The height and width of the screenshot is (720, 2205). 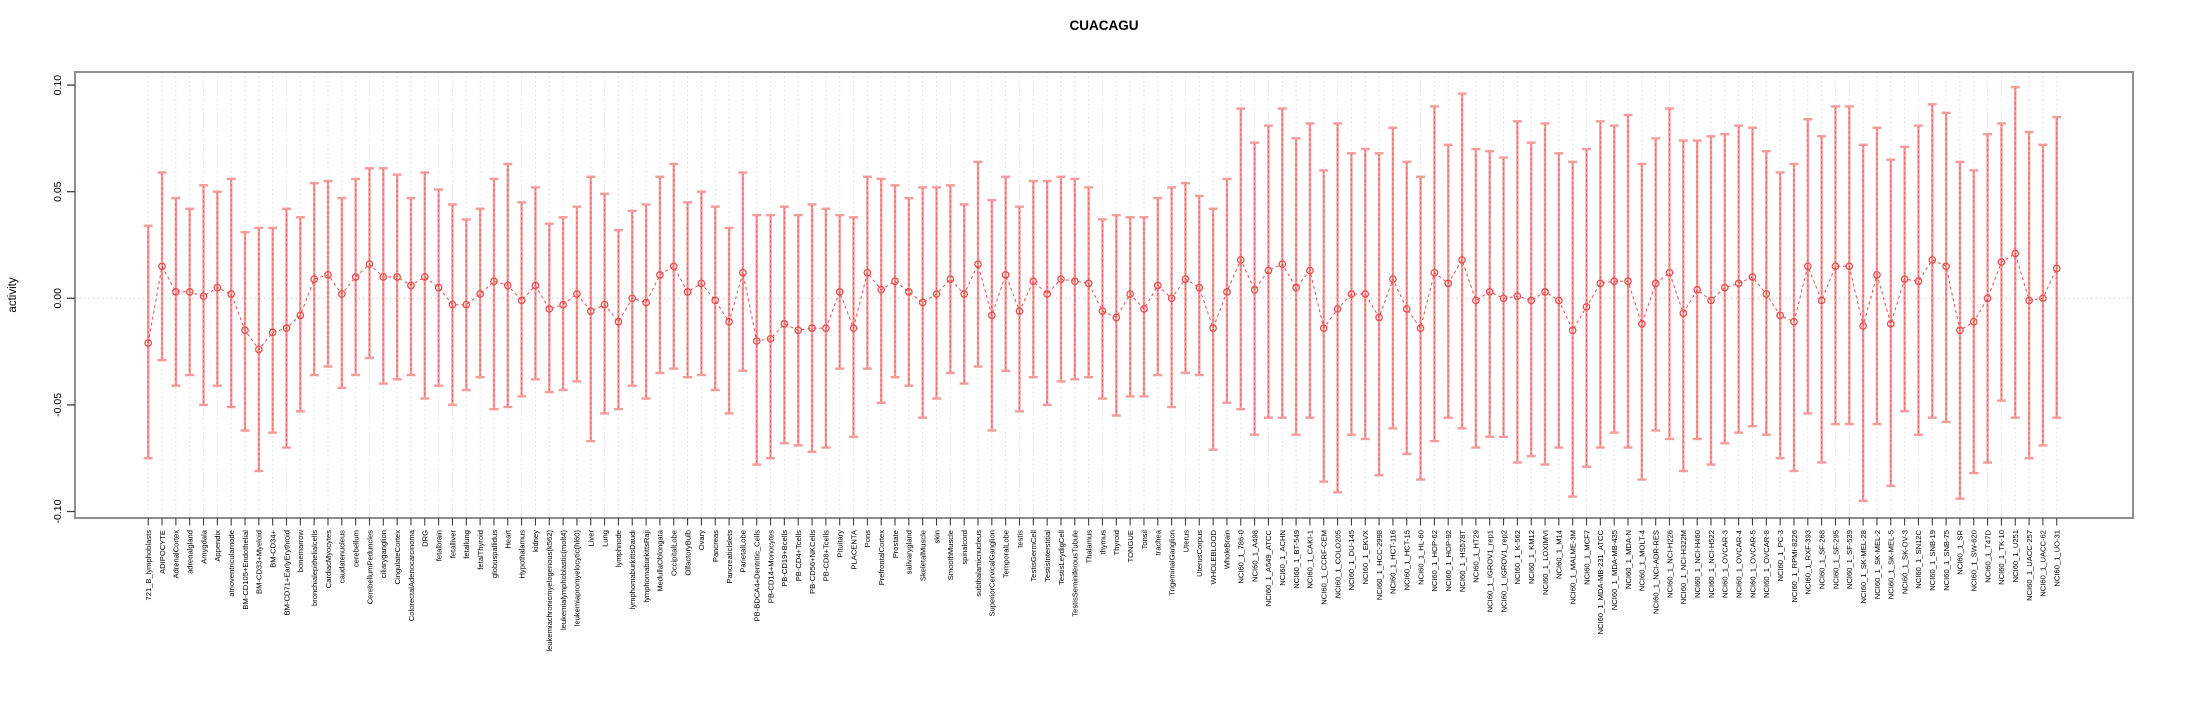 I want to click on x-tick-label: NCI60_1_RPMI-8226, so click(x=1794, y=566).